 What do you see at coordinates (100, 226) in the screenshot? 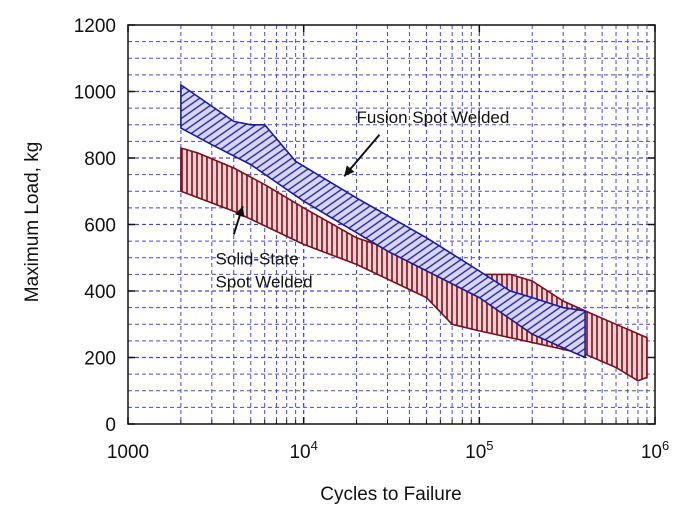
I see `y-tick-label: 600` at bounding box center [100, 226].